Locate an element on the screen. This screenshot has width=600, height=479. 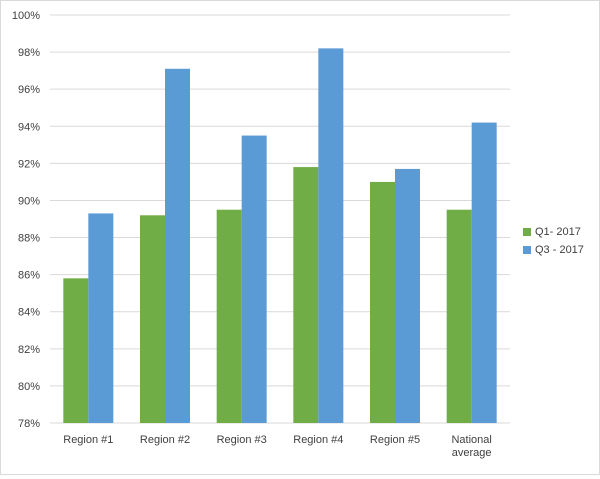
x-tick-label: Region #3 is located at coordinates (242, 440).